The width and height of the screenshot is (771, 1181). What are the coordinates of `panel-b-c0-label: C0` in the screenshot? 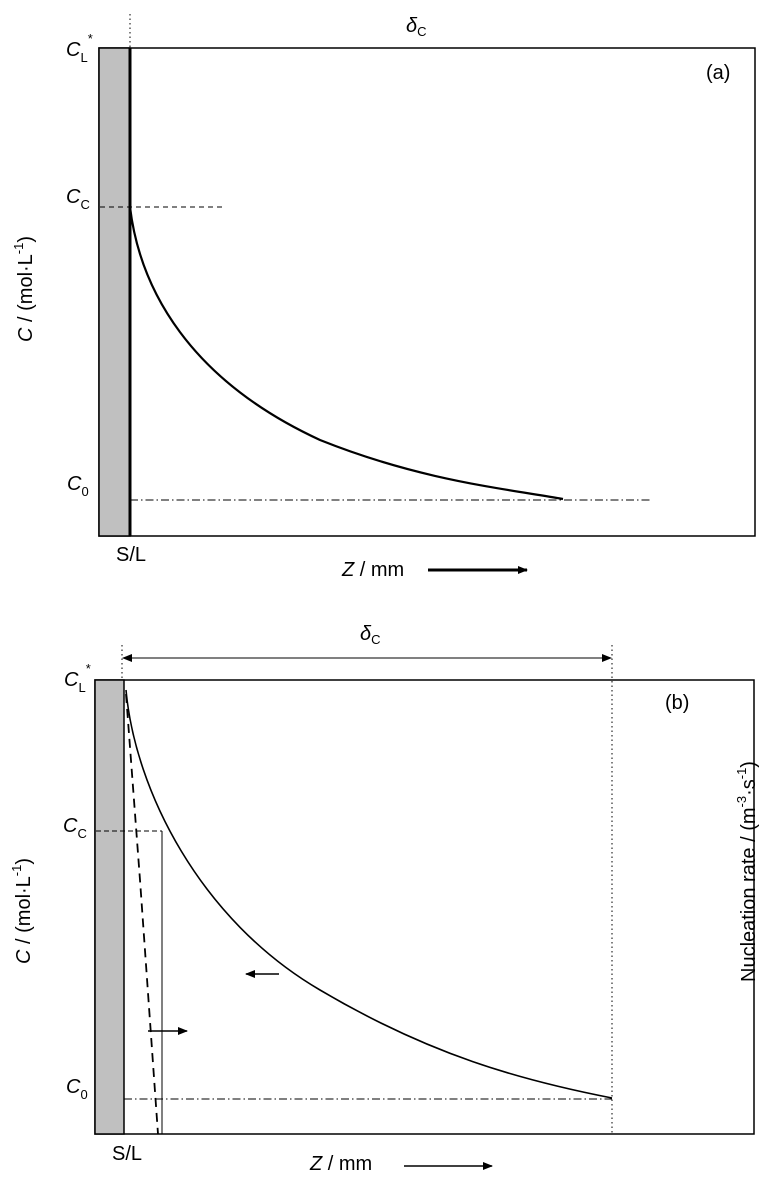 It's located at (77, 1089).